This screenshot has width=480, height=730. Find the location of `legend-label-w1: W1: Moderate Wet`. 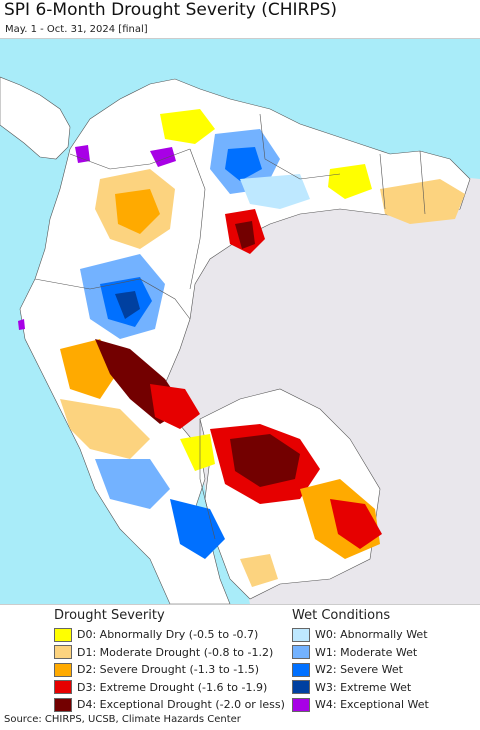

legend-label-w1: W1: Moderate Wet is located at coordinates (366, 652).